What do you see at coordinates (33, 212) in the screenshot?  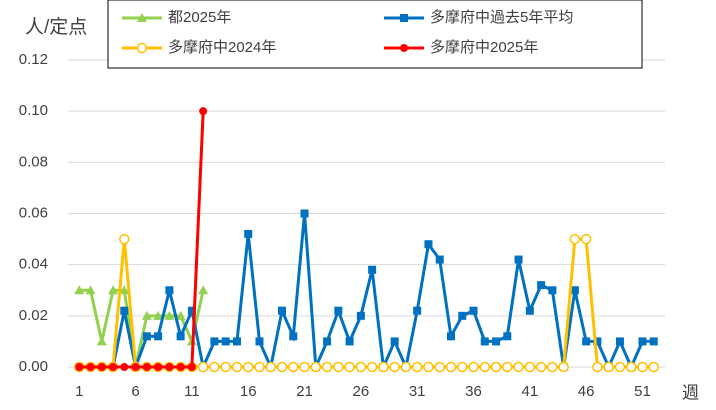 I see `y-tick-label: 0.06` at bounding box center [33, 212].